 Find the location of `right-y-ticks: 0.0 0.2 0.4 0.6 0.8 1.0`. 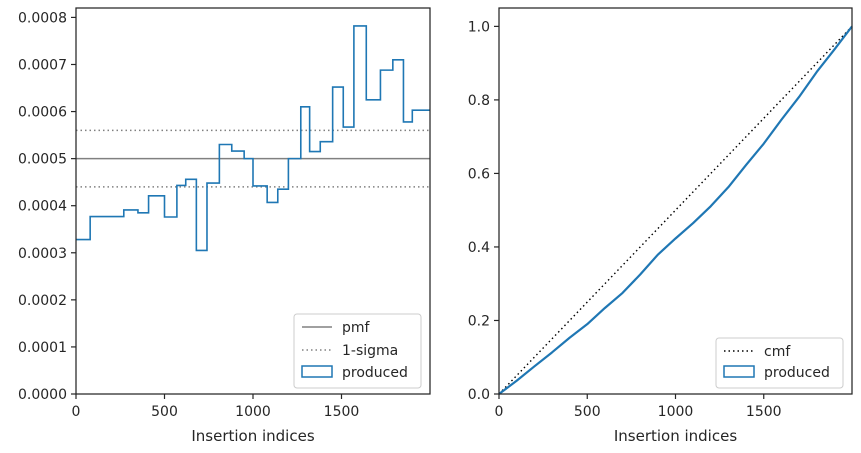

right-y-ticks: 0.0 0.2 0.4 0.6 0.8 1.0 is located at coordinates (483, 211).